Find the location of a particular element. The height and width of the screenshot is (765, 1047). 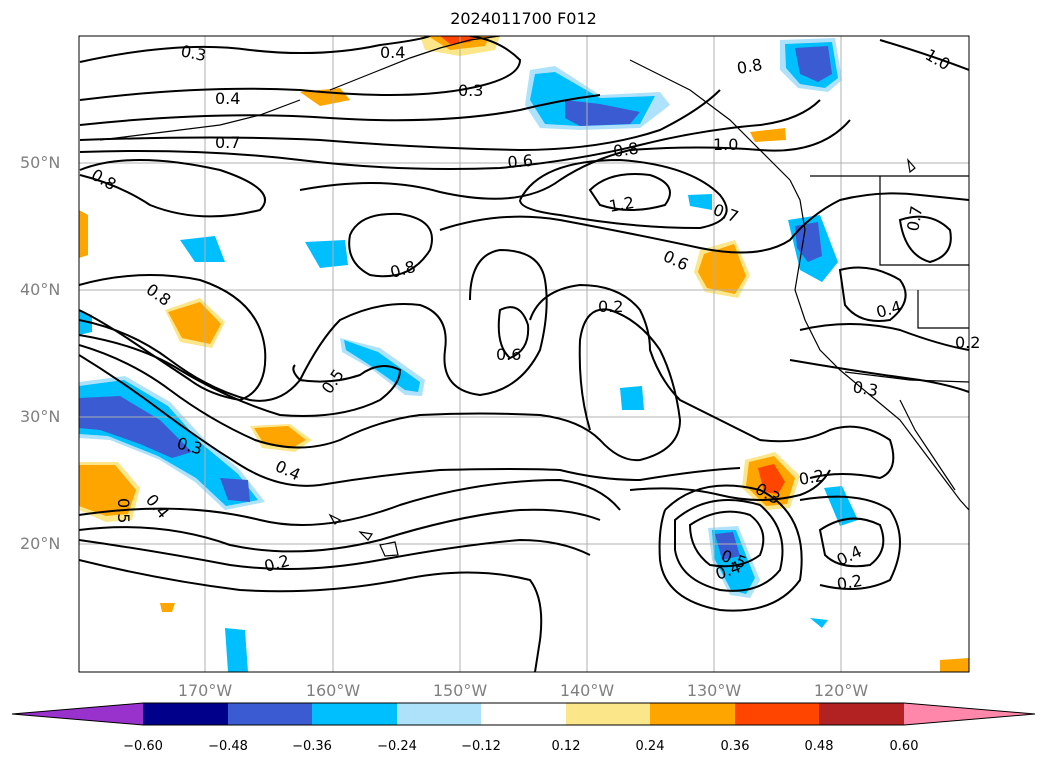

colorbar-tick: −0.48 is located at coordinates (228, 746).